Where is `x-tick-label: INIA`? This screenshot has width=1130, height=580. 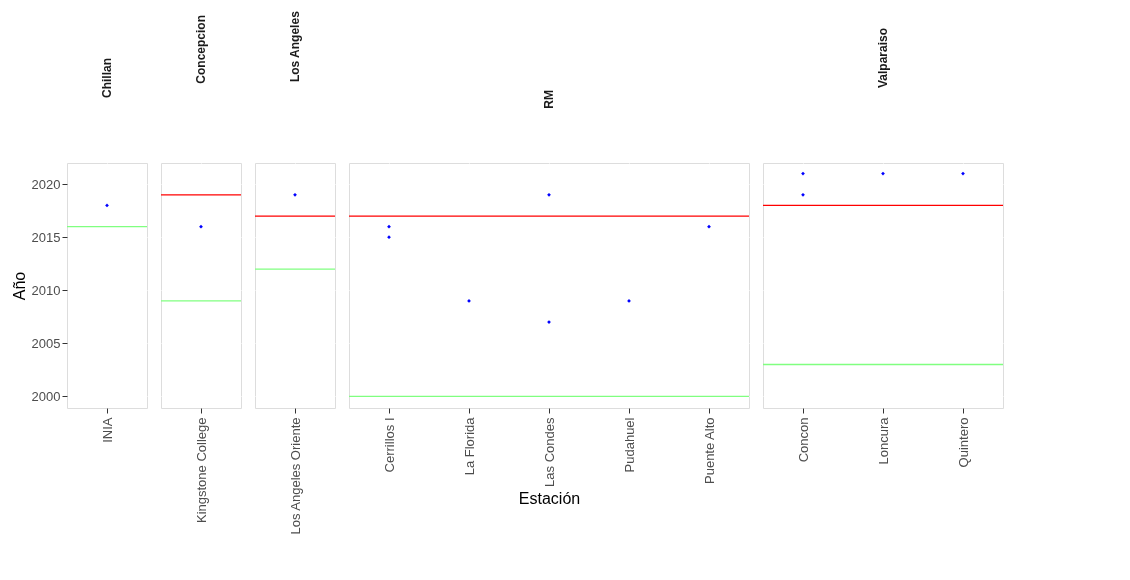
x-tick-label: INIA is located at coordinates (107, 430).